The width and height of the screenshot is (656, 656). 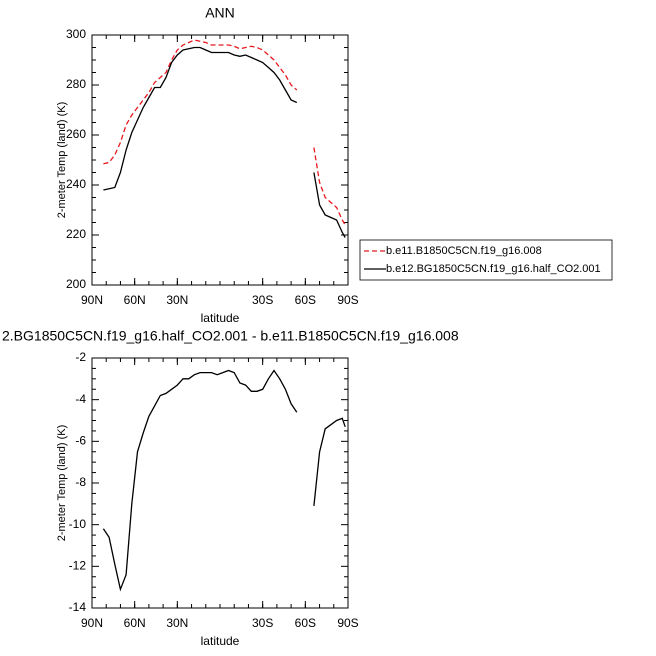 What do you see at coordinates (78, 566) in the screenshot?
I see `y-tick-label: -12` at bounding box center [78, 566].